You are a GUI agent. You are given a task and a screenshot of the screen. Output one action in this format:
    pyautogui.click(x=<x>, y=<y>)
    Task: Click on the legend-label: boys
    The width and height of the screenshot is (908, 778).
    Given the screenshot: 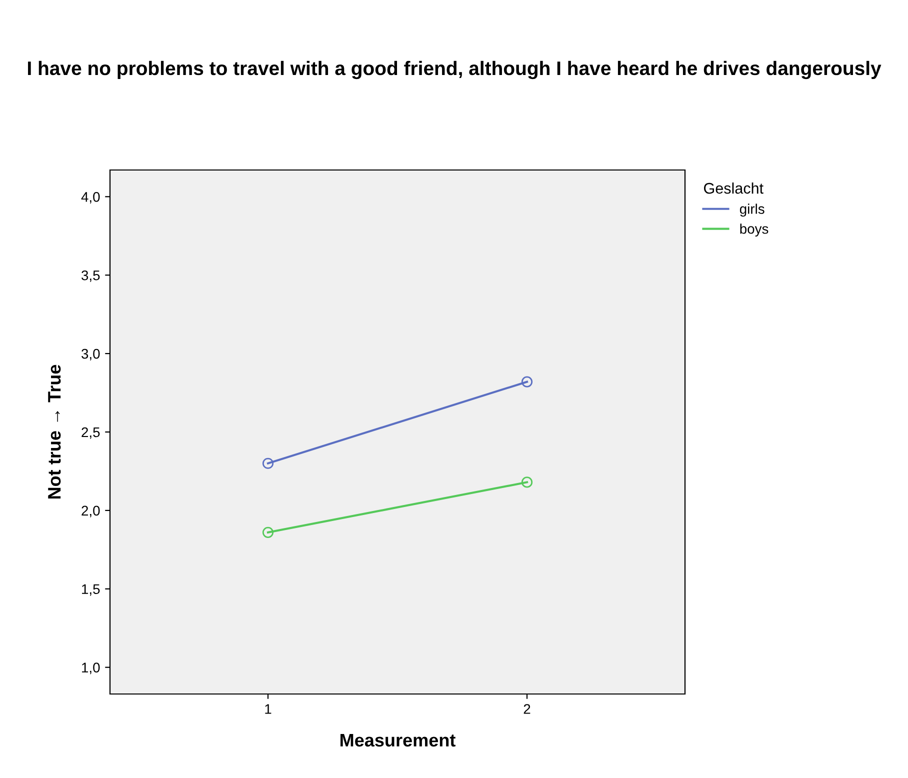 What is the action you would take?
    pyautogui.click(x=754, y=230)
    